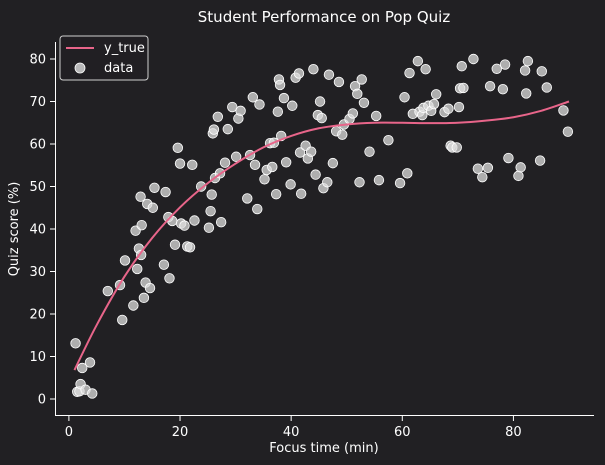 This screenshot has height=465, width=605. Describe the element at coordinates (513, 432) in the screenshot. I see `x-tick-label: 80` at that location.